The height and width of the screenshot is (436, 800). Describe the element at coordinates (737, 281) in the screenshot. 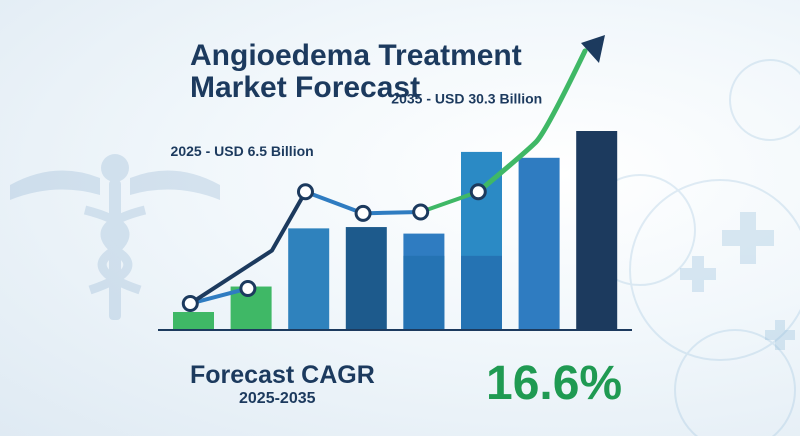

I see `medical-cross-icons` at that location.